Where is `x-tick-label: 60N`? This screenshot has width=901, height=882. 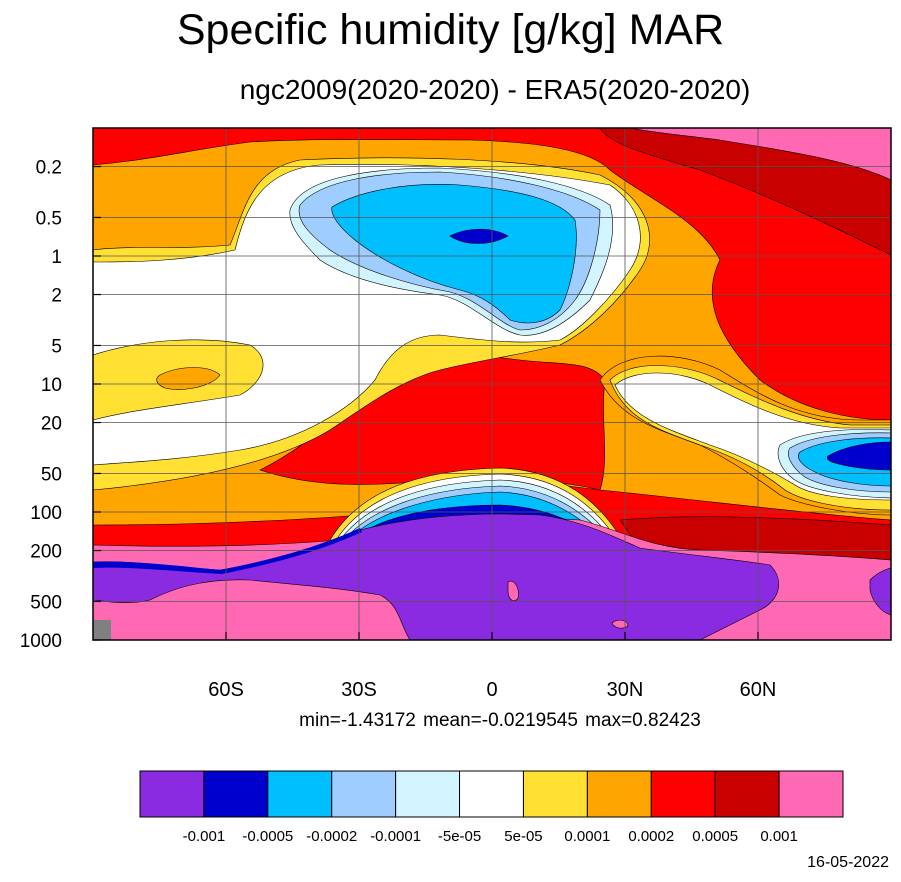 x-tick-label: 60N is located at coordinates (758, 690).